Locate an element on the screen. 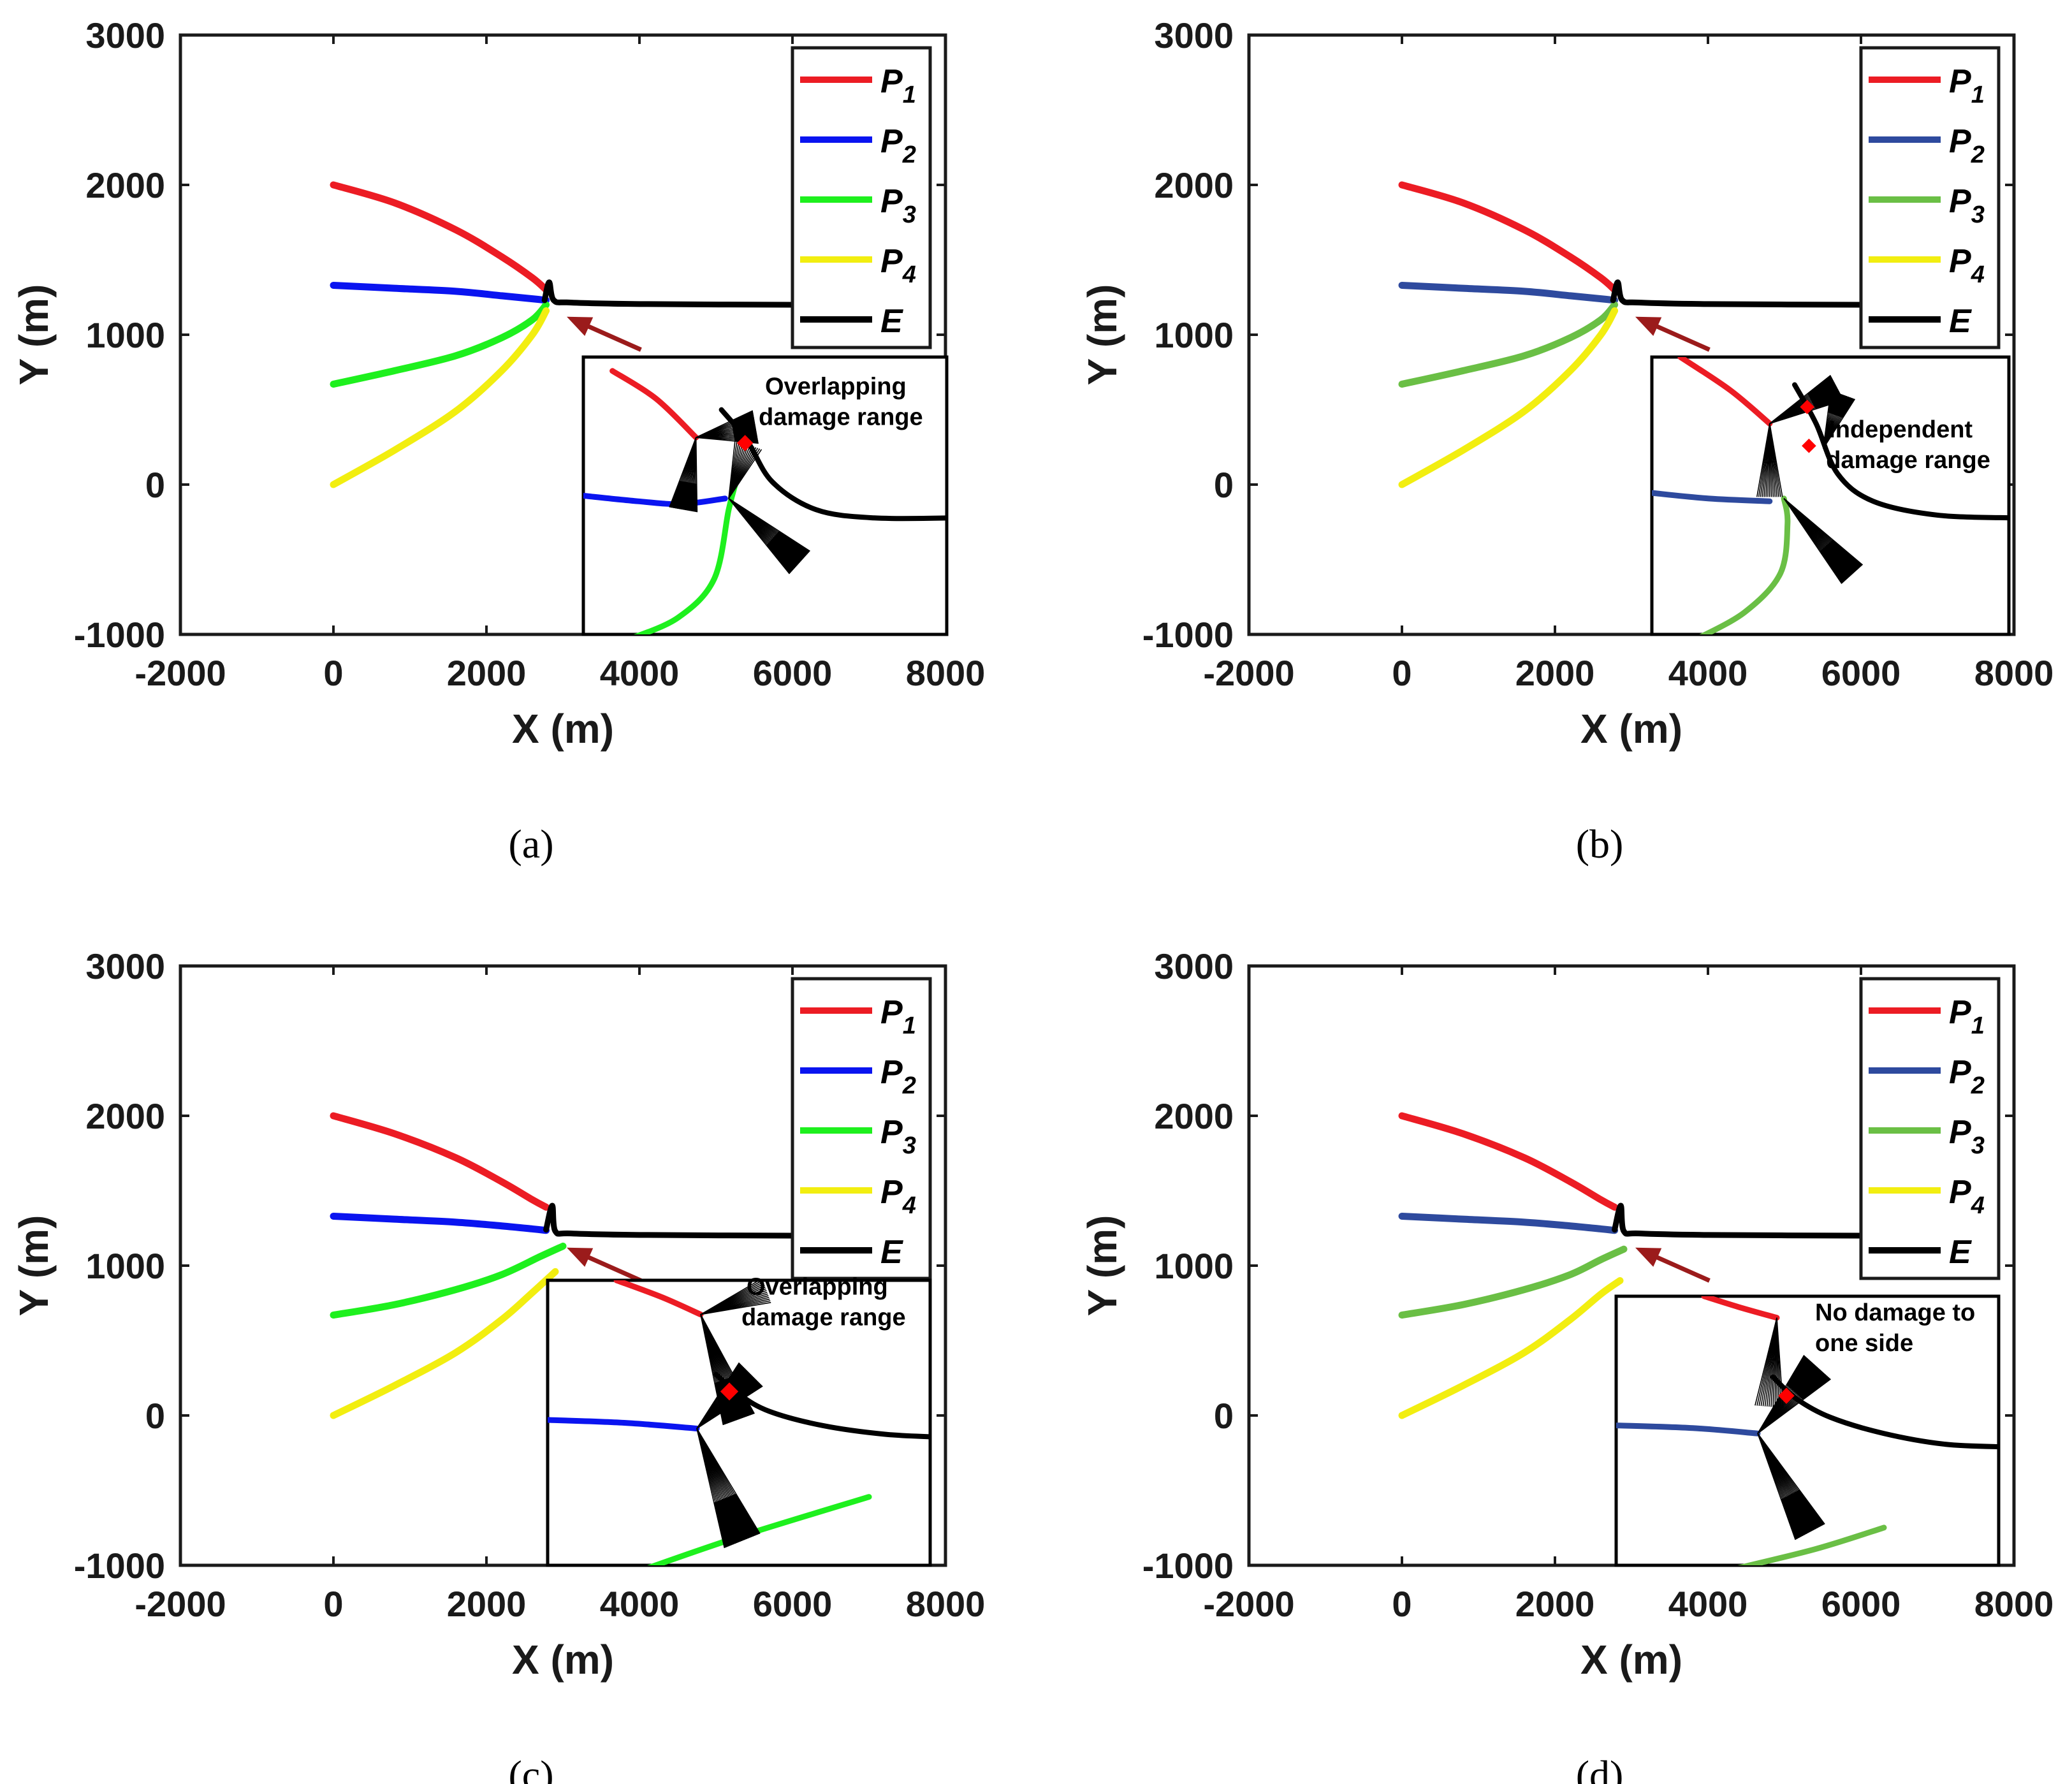 This screenshot has height=1784, width=2072. inset-P2-path is located at coordinates (1688, 1429).